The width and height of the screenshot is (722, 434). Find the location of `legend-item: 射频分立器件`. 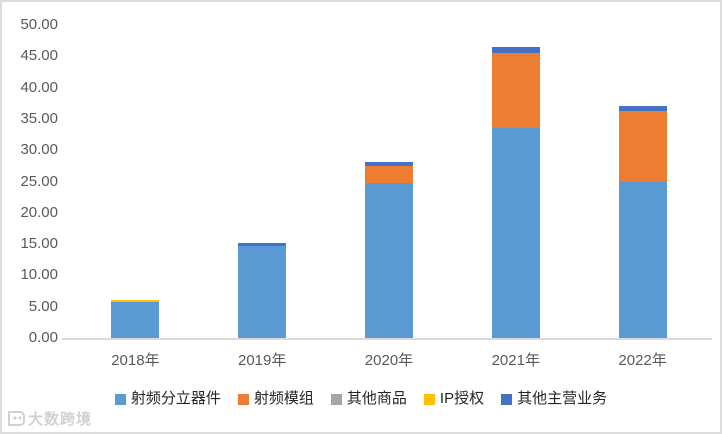

legend-item: 射频分立器件 is located at coordinates (167, 399).